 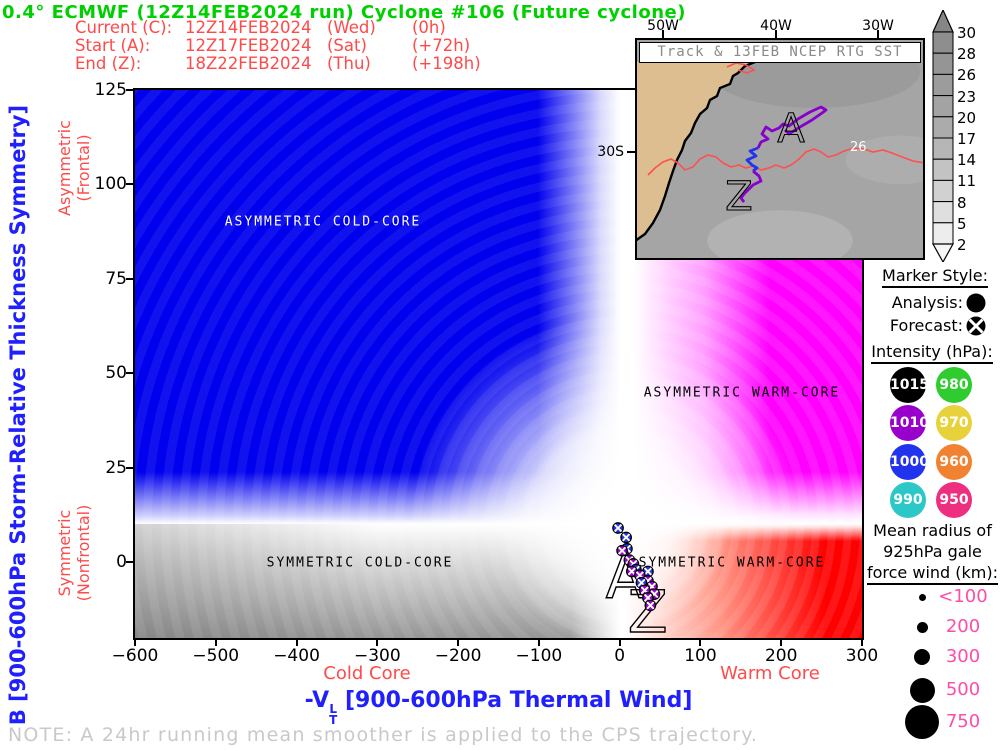 What do you see at coordinates (909, 385) in the screenshot?
I see `intensity-circle-1015: 1015` at bounding box center [909, 385].